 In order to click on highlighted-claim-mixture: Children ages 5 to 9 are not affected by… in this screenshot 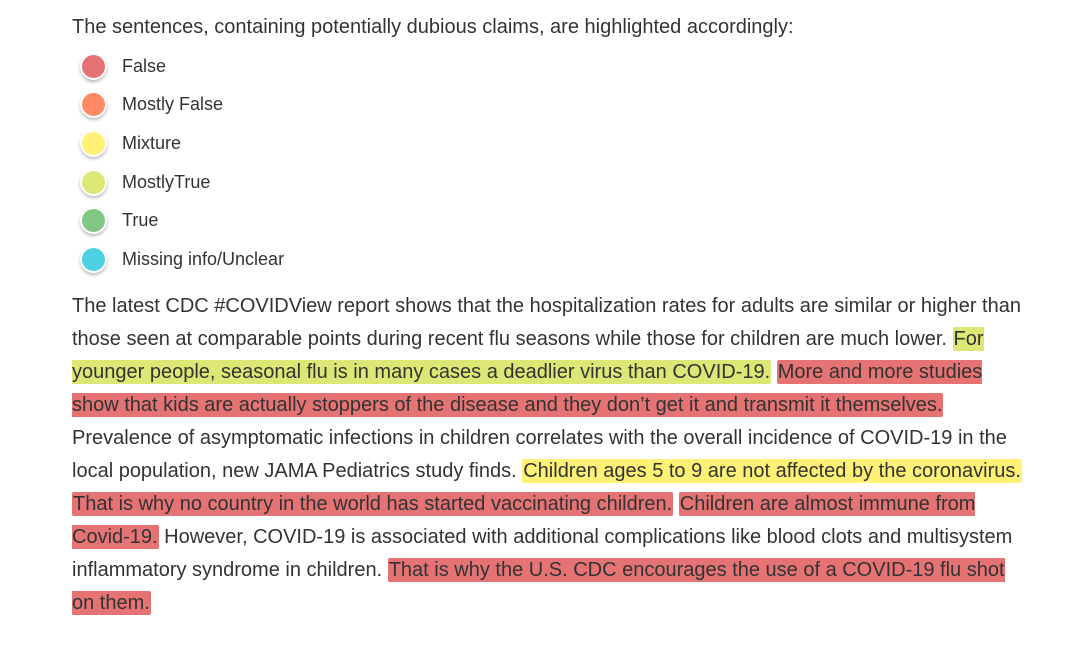, I will do `click(772, 470)`.